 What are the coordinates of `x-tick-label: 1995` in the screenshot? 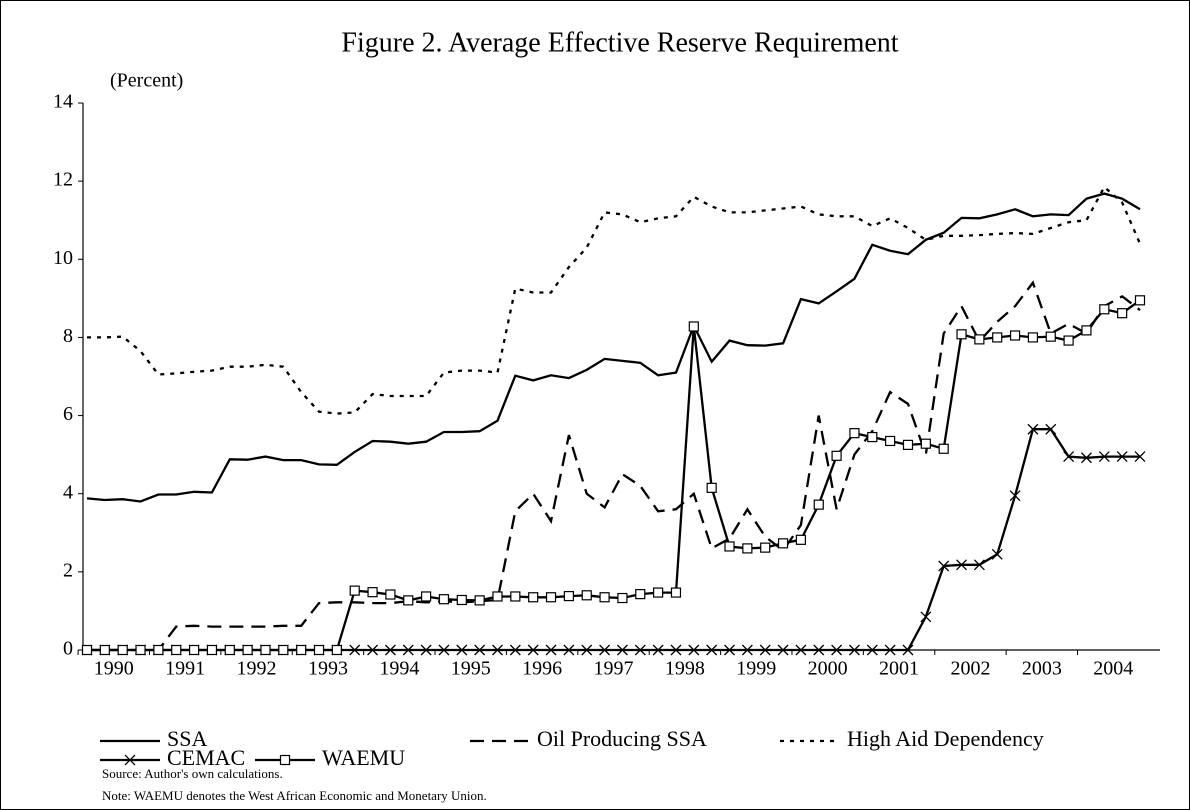 It's located at (471, 669).